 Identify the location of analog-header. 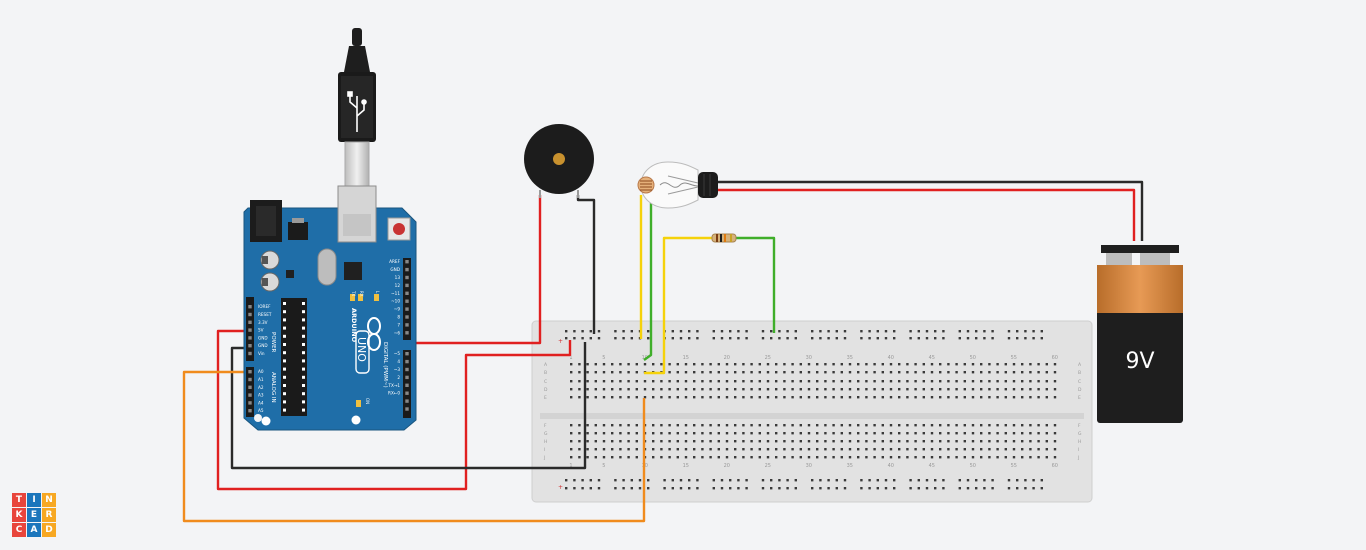
(250, 392).